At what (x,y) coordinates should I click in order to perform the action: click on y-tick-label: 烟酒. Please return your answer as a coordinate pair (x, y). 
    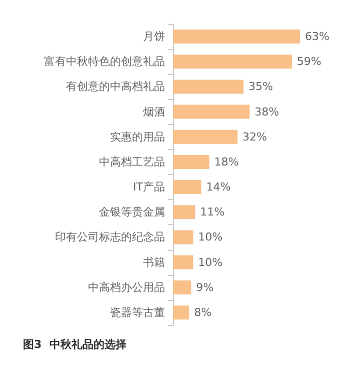
    Looking at the image, I should click on (154, 111).